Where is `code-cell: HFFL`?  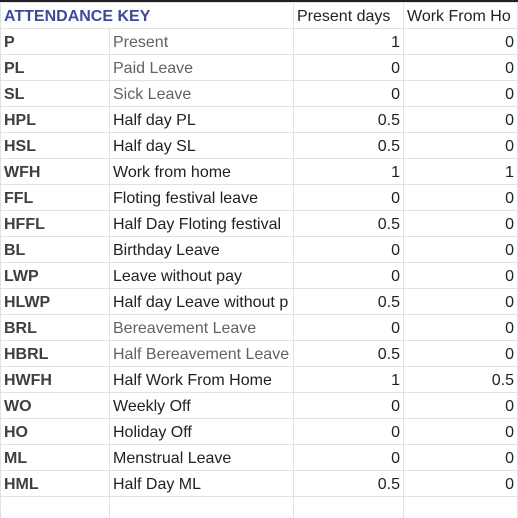
code-cell: HFFL is located at coordinates (55, 223).